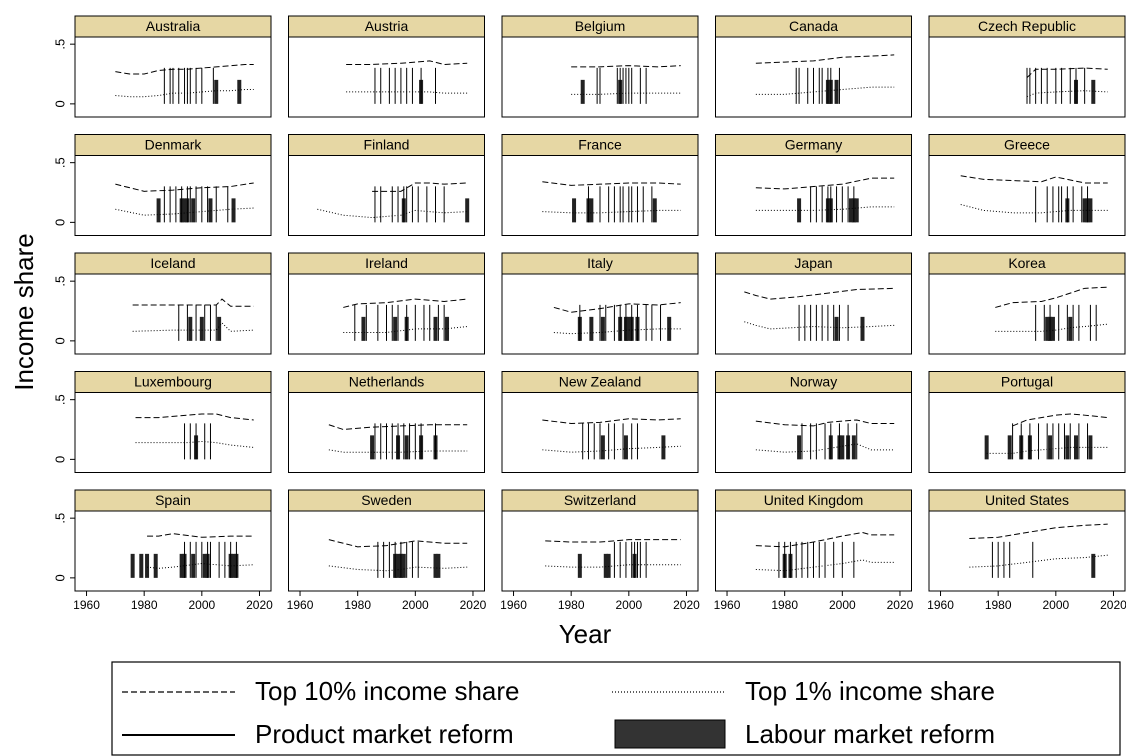  Describe the element at coordinates (1027, 500) in the screenshot. I see `panel-title: United States` at that location.